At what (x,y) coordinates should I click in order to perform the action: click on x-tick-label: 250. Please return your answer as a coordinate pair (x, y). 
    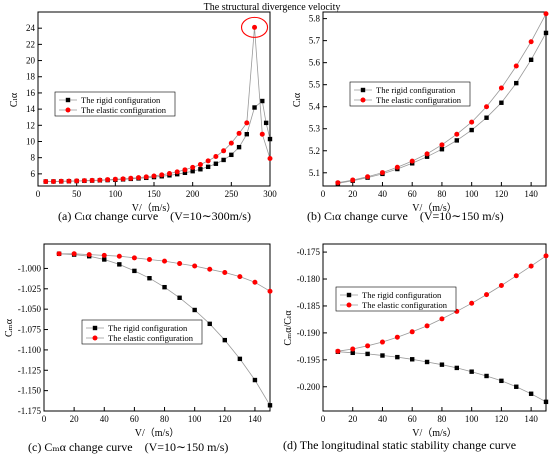
    Looking at the image, I should click on (232, 194).